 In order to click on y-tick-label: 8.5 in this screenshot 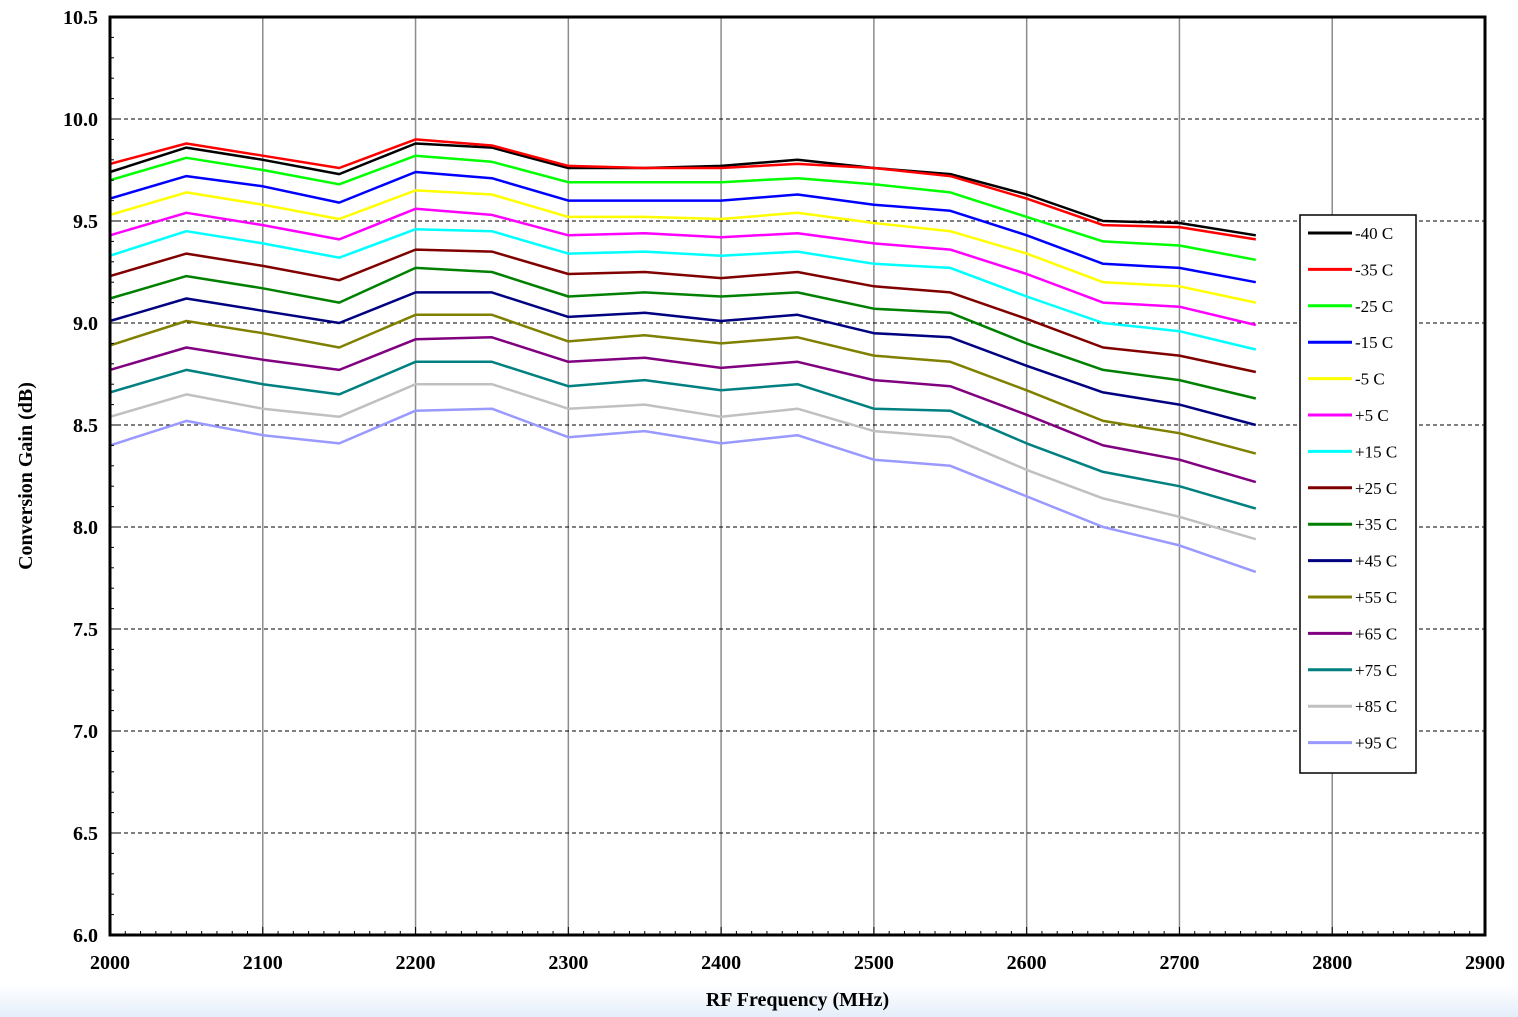, I will do `click(85, 426)`.